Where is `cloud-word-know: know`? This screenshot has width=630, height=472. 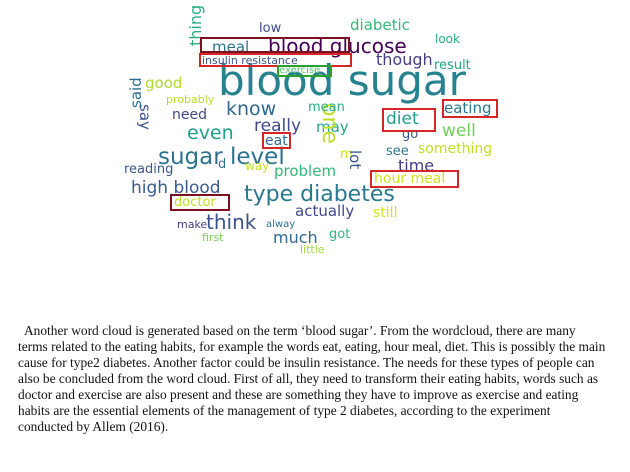
cloud-word-know: know is located at coordinates (251, 109).